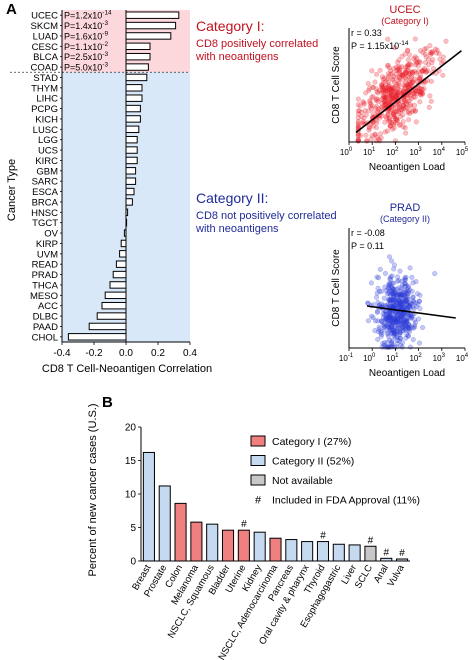  I want to click on x-tick-label: 0.0, so click(126, 353).